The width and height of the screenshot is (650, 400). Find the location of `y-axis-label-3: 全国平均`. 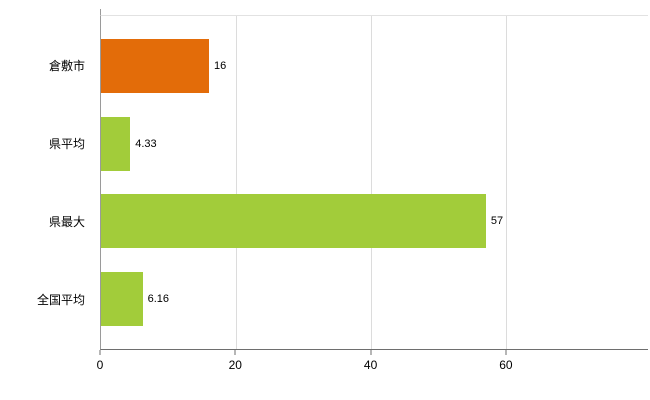

y-axis-label-3: 全国平均 is located at coordinates (60, 299).